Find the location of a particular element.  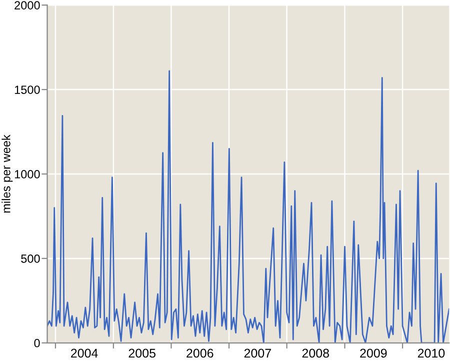

x-tick-label: 2006 is located at coordinates (200, 353).